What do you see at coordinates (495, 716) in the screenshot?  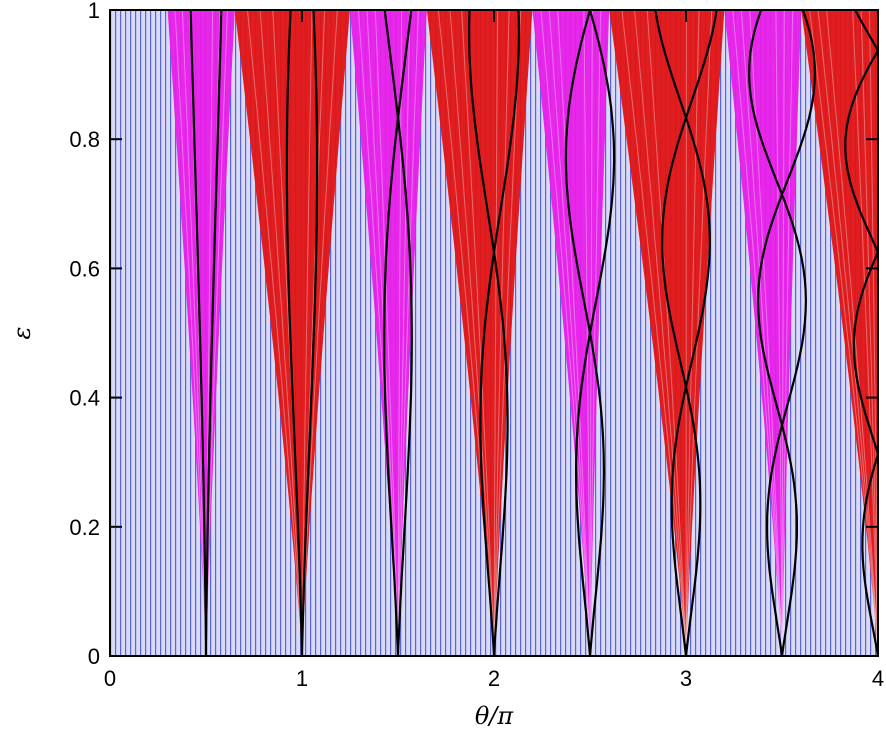 I see `x-axis-label: θ/π` at bounding box center [495, 716].